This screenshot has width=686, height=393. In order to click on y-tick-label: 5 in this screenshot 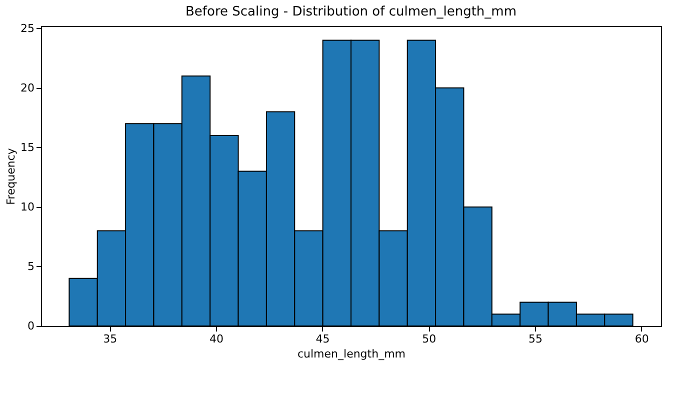, I will do `click(31, 266)`.